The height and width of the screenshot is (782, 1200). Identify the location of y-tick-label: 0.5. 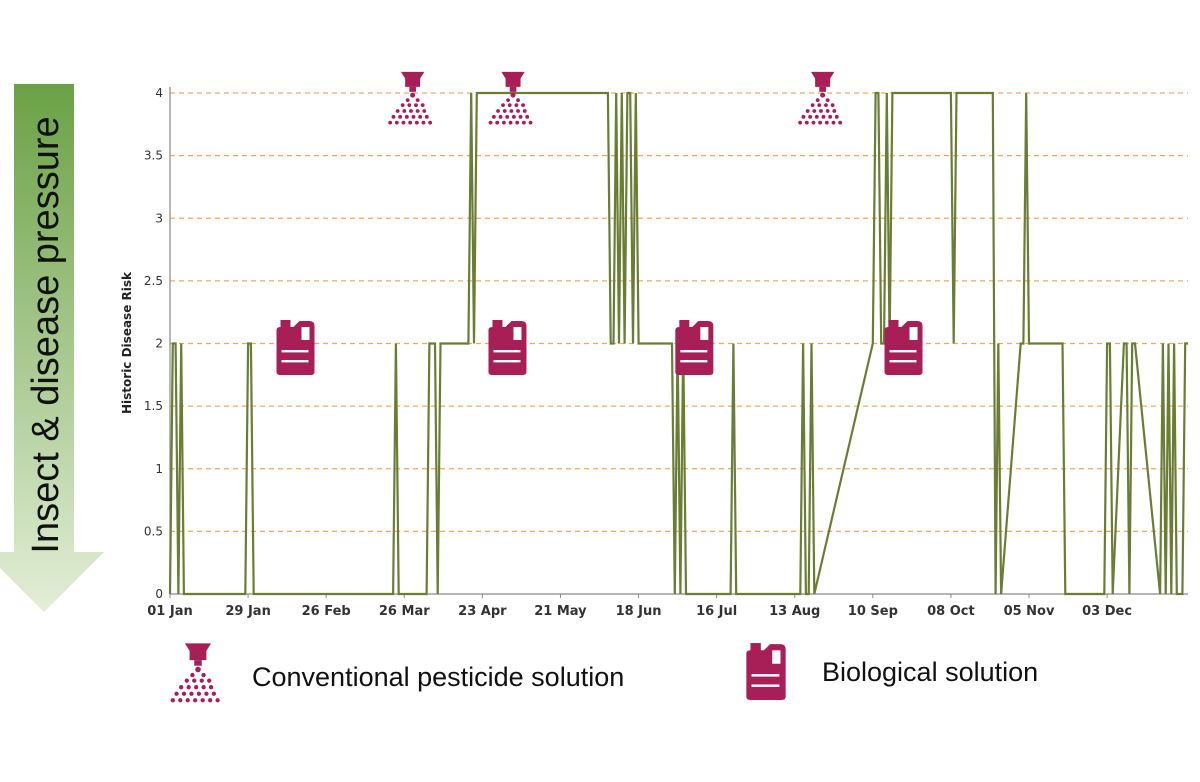
(153, 531).